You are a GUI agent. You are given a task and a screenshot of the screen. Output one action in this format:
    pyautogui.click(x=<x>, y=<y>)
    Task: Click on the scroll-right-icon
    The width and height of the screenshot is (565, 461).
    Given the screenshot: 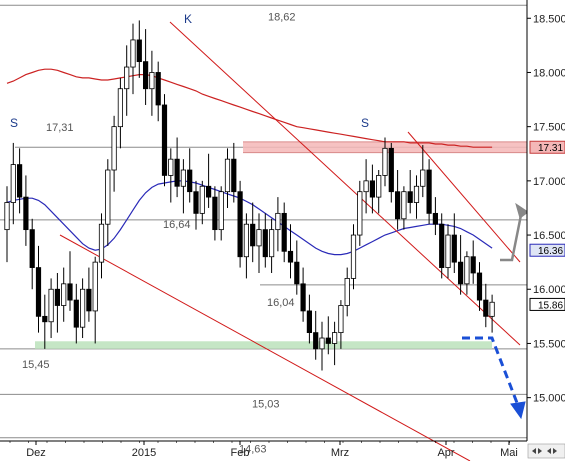 What is the action you would take?
    pyautogui.click(x=540, y=451)
    